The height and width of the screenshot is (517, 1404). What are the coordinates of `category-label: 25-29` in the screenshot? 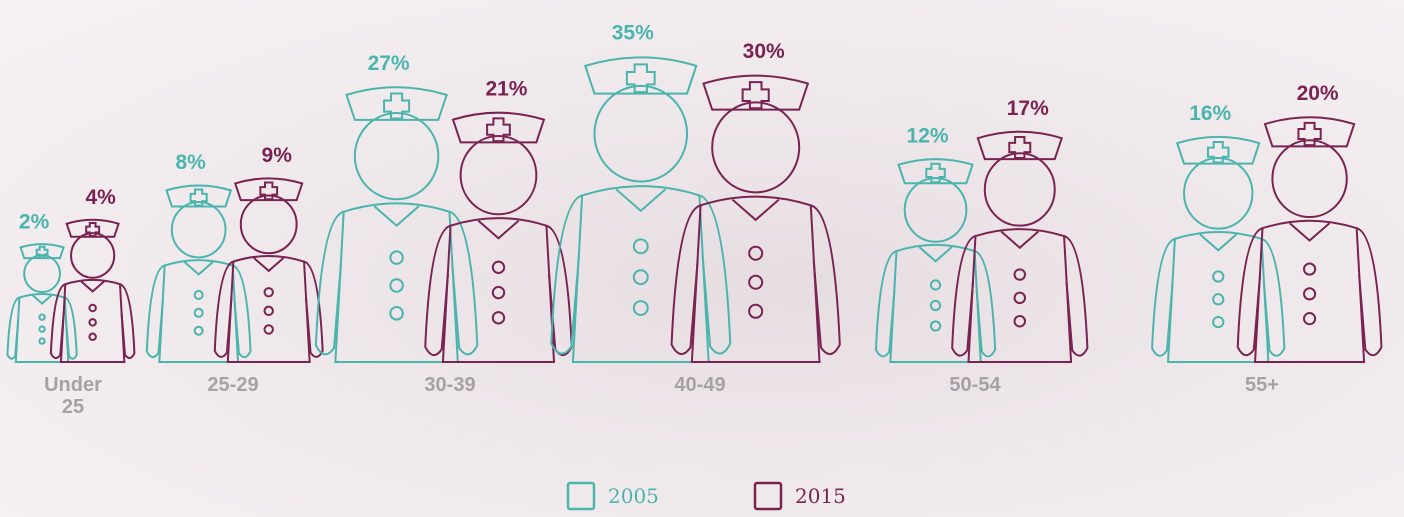 It's located at (233, 385).